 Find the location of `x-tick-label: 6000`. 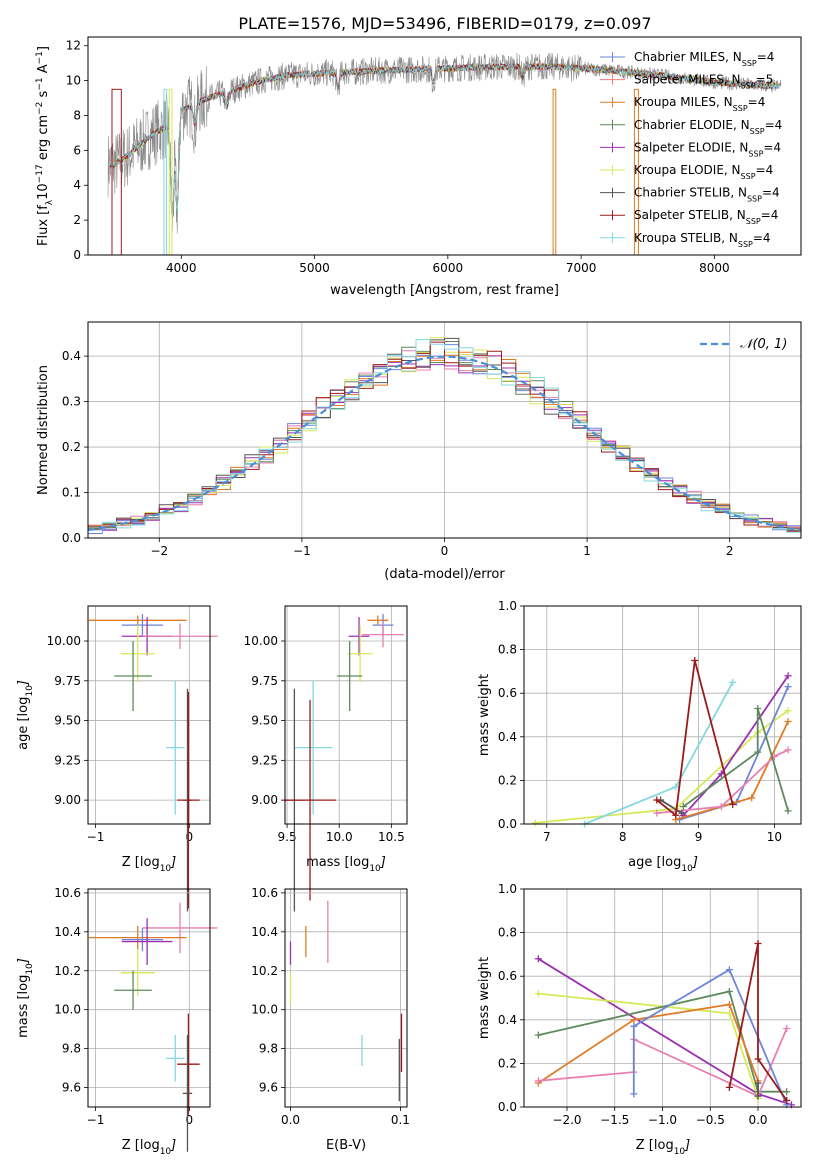

x-tick-label: 6000 is located at coordinates (448, 268).